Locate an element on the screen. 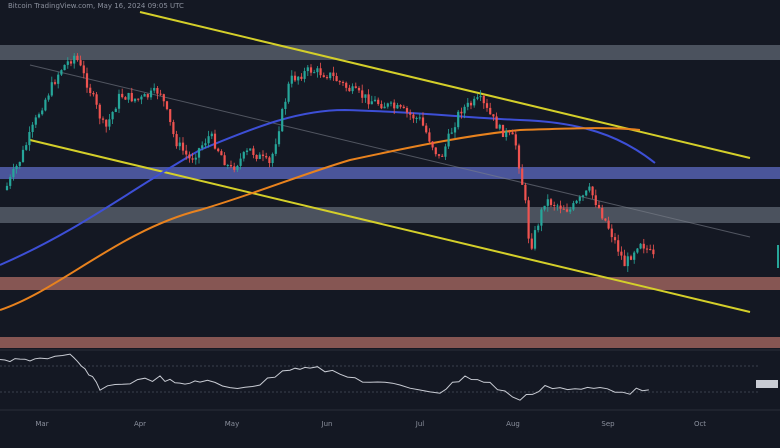 This screenshot has width=780, height=448. x-tick-label: Jun is located at coordinates (327, 424).